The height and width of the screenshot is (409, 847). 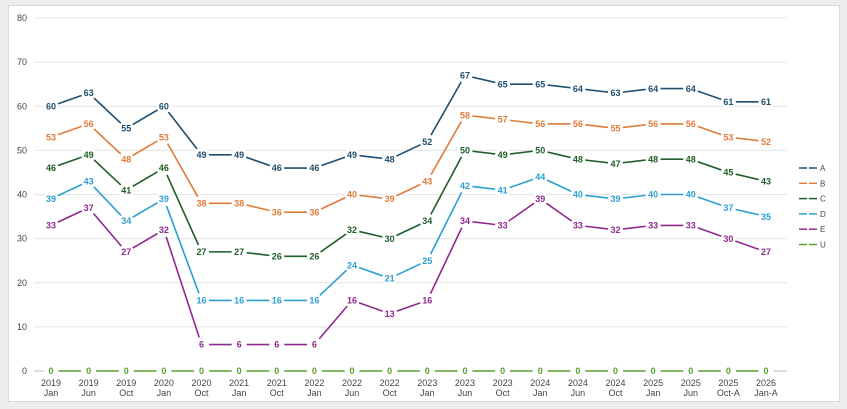 I want to click on legend-entry-C: C, so click(x=823, y=199).